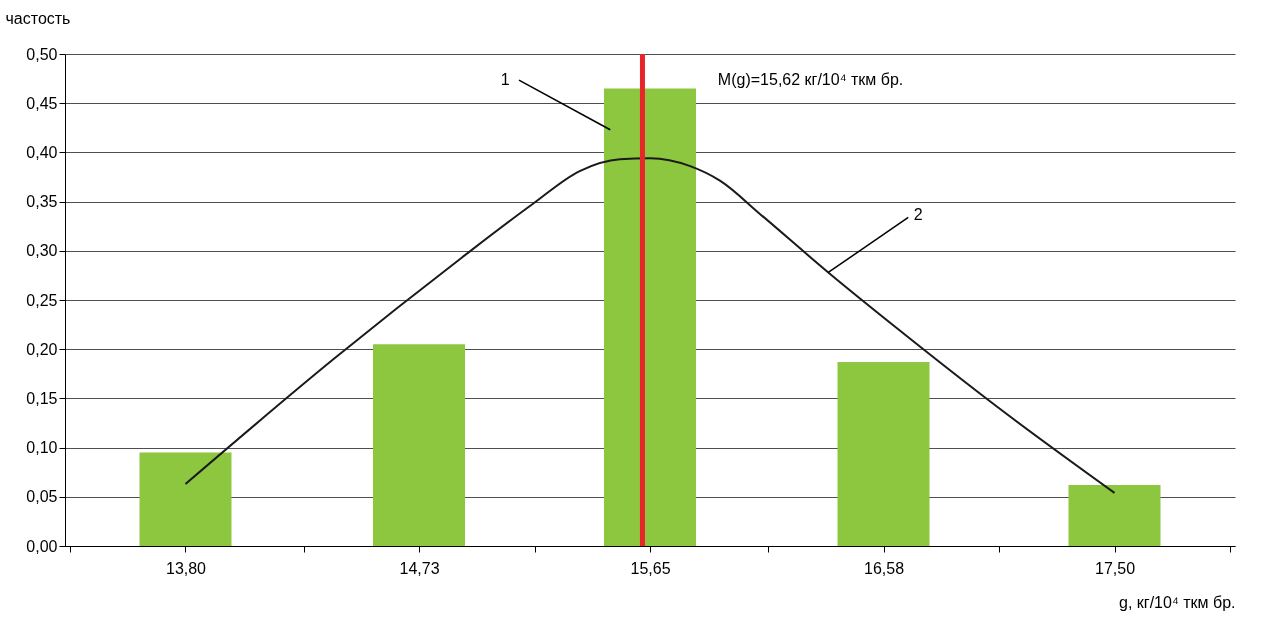 The width and height of the screenshot is (1263, 623). Describe the element at coordinates (1115, 568) in the screenshot. I see `x-tick-label: 17,50` at that location.